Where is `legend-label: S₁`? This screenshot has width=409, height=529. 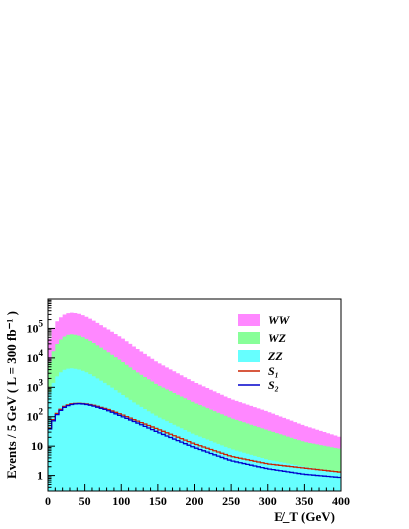
legend-label: S₁ is located at coordinates (273, 371).